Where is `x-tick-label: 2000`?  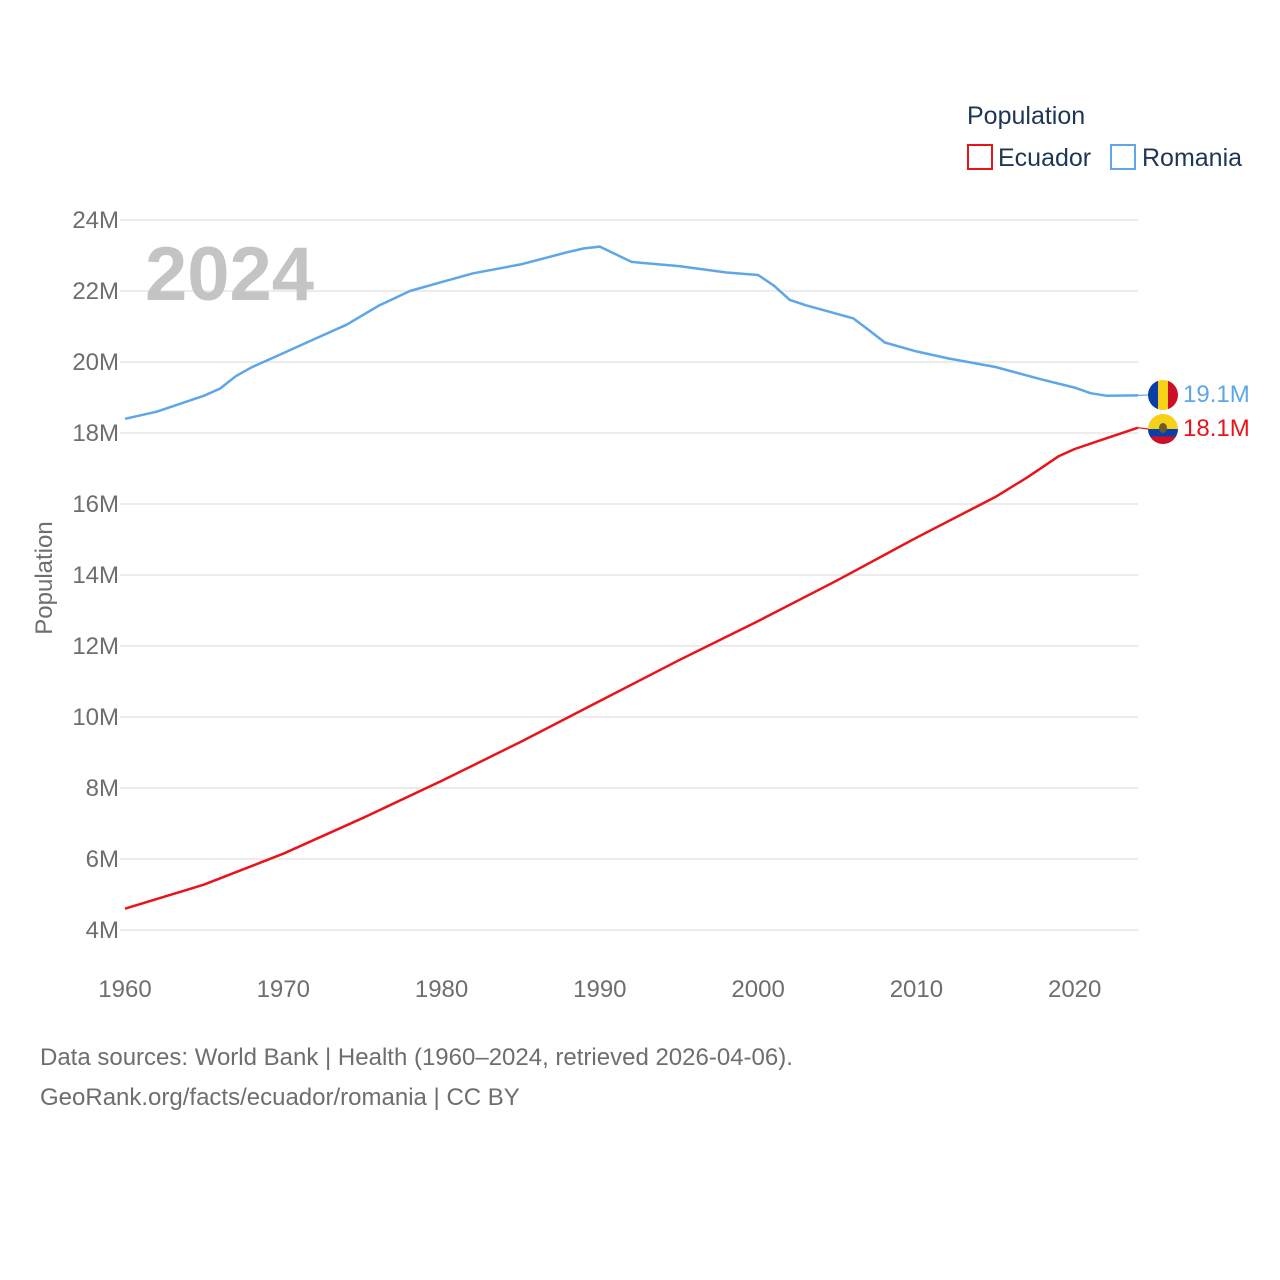
x-tick-label: 2000 is located at coordinates (757, 989).